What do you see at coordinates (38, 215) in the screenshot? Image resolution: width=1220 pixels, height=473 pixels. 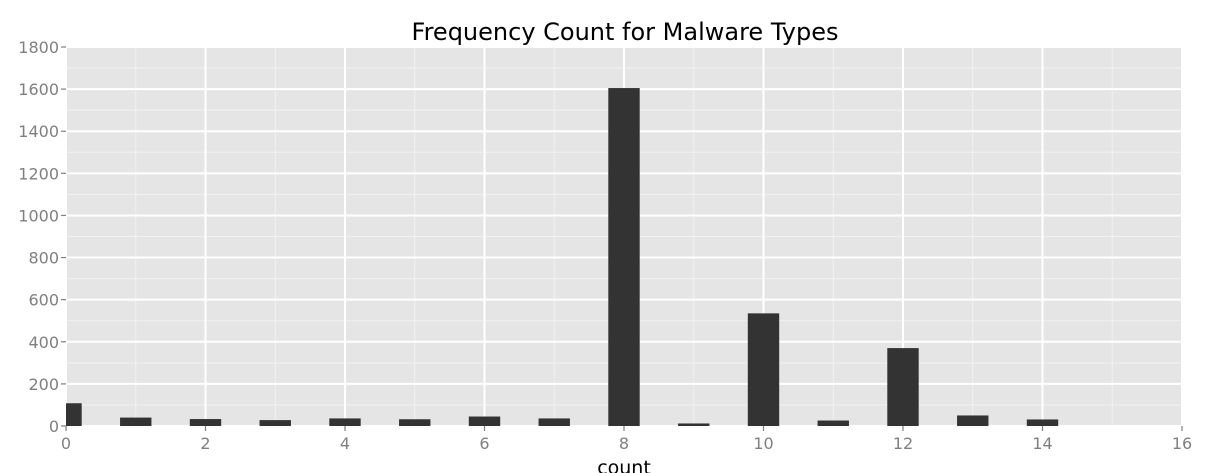 I see `y-tick-label: 1000` at bounding box center [38, 215].